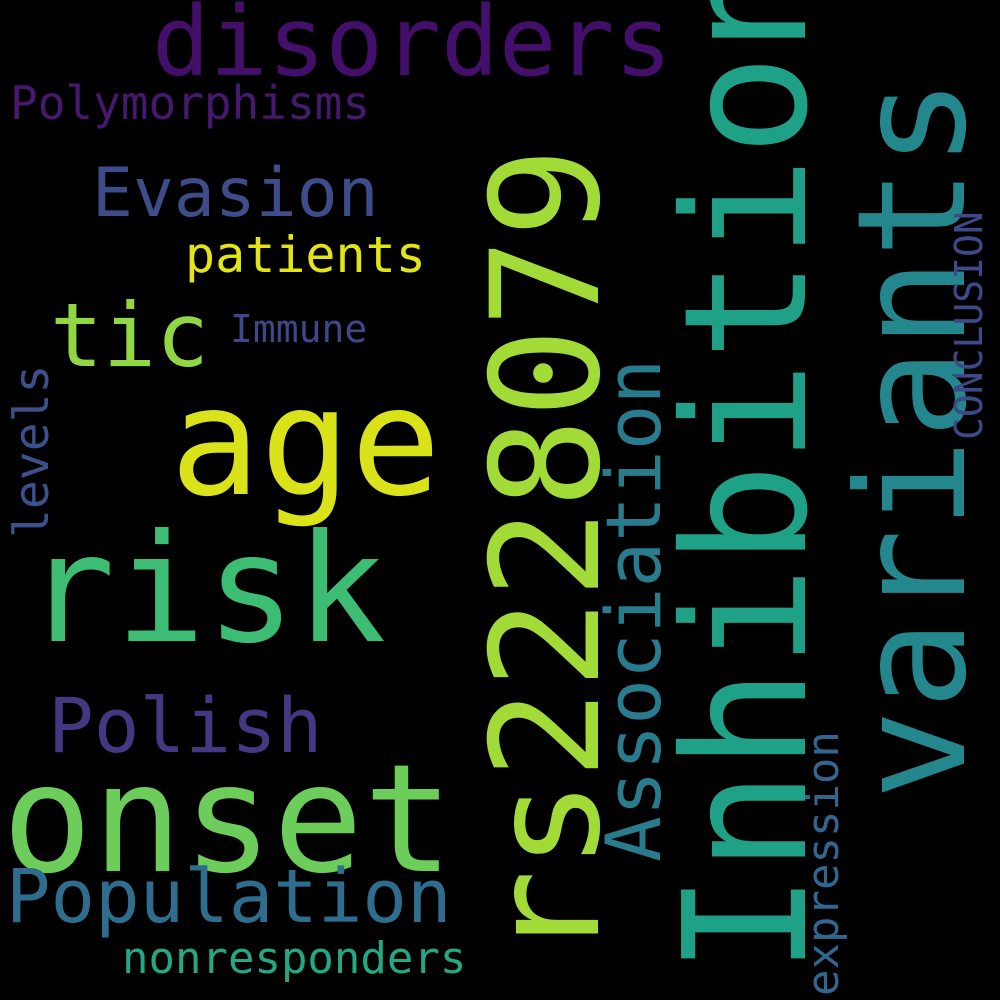 The image size is (1000, 1000). Describe the element at coordinates (235, 193) in the screenshot. I see `word-evasion: Evasion` at that location.